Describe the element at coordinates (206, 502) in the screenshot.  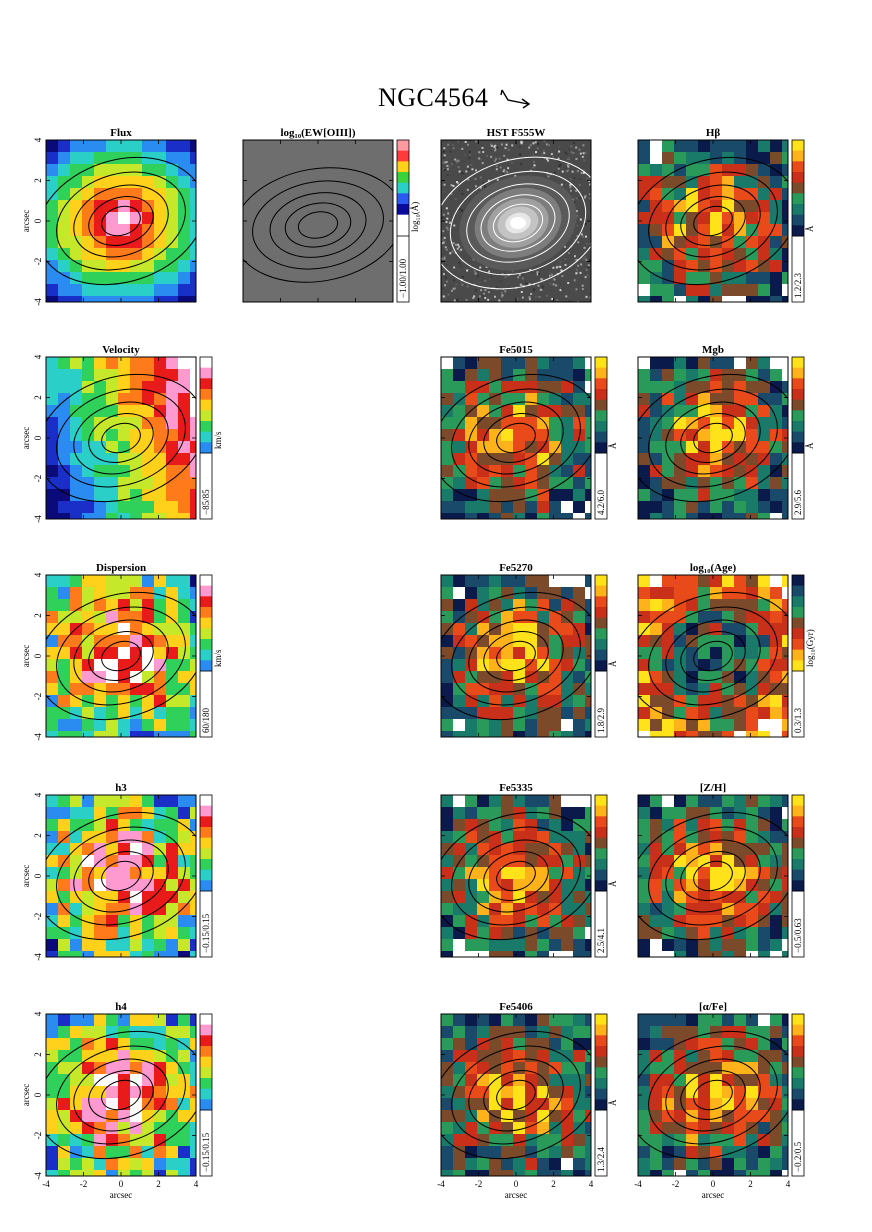
I see `colorbar-range-label: −85/85` at that location.